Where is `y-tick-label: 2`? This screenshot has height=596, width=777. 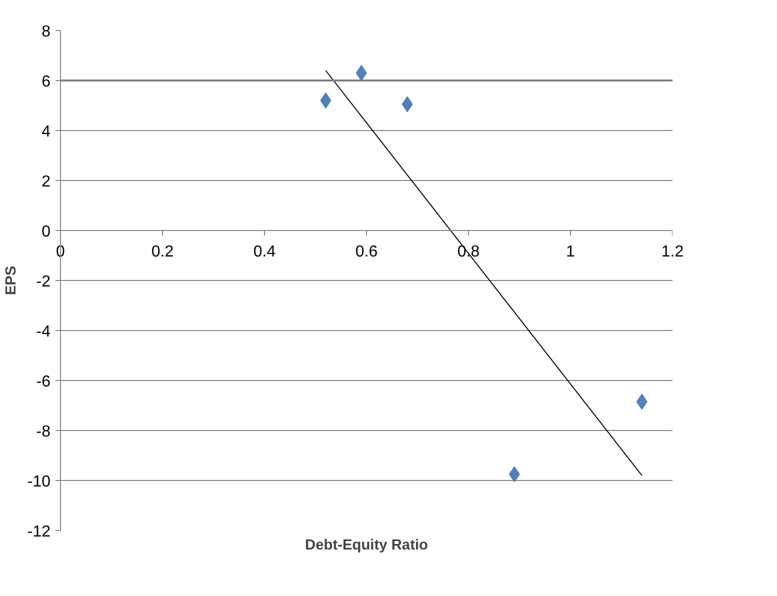 y-tick-label: 2 is located at coordinates (46, 182).